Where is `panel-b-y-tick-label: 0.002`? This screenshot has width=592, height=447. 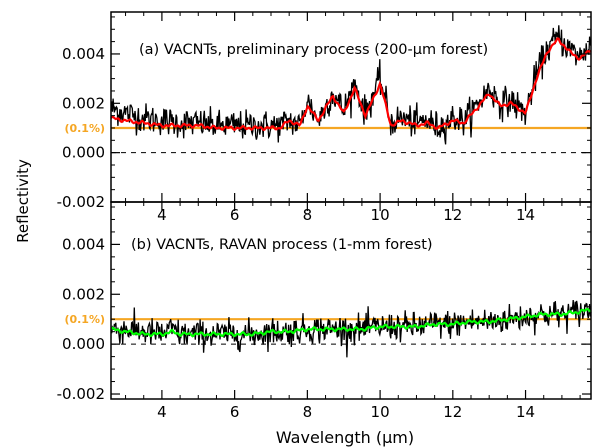
panel-b-y-tick-label: 0.002 is located at coordinates (83, 294).